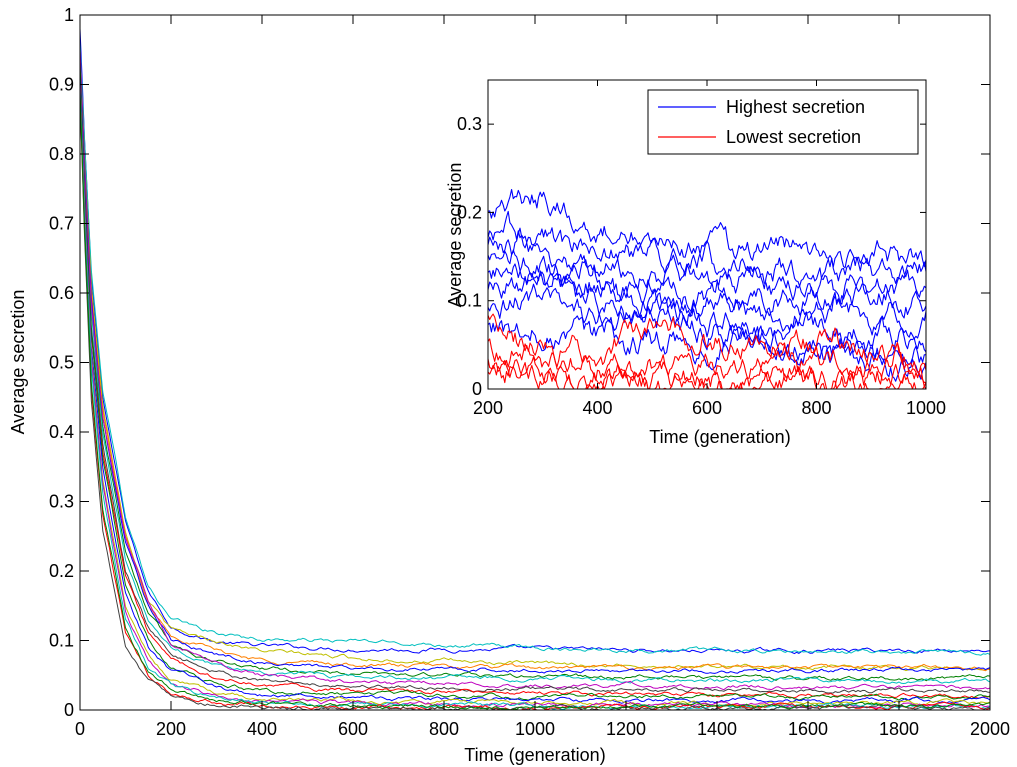  I want to click on main-y-tick-label: 0.6, so click(61, 293).